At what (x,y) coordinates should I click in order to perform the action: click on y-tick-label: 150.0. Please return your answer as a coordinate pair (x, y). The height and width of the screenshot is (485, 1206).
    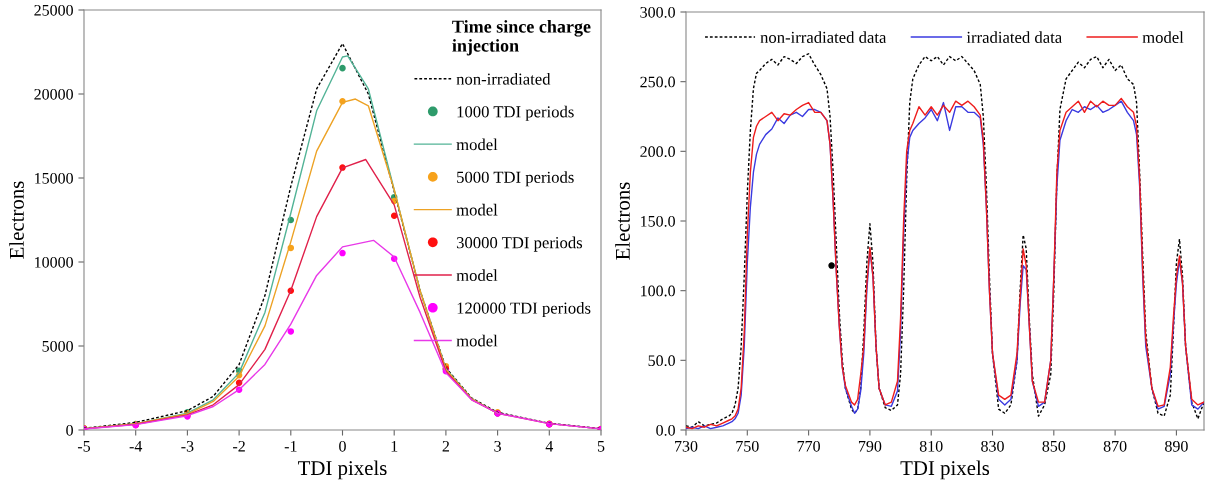
    Looking at the image, I should click on (658, 221).